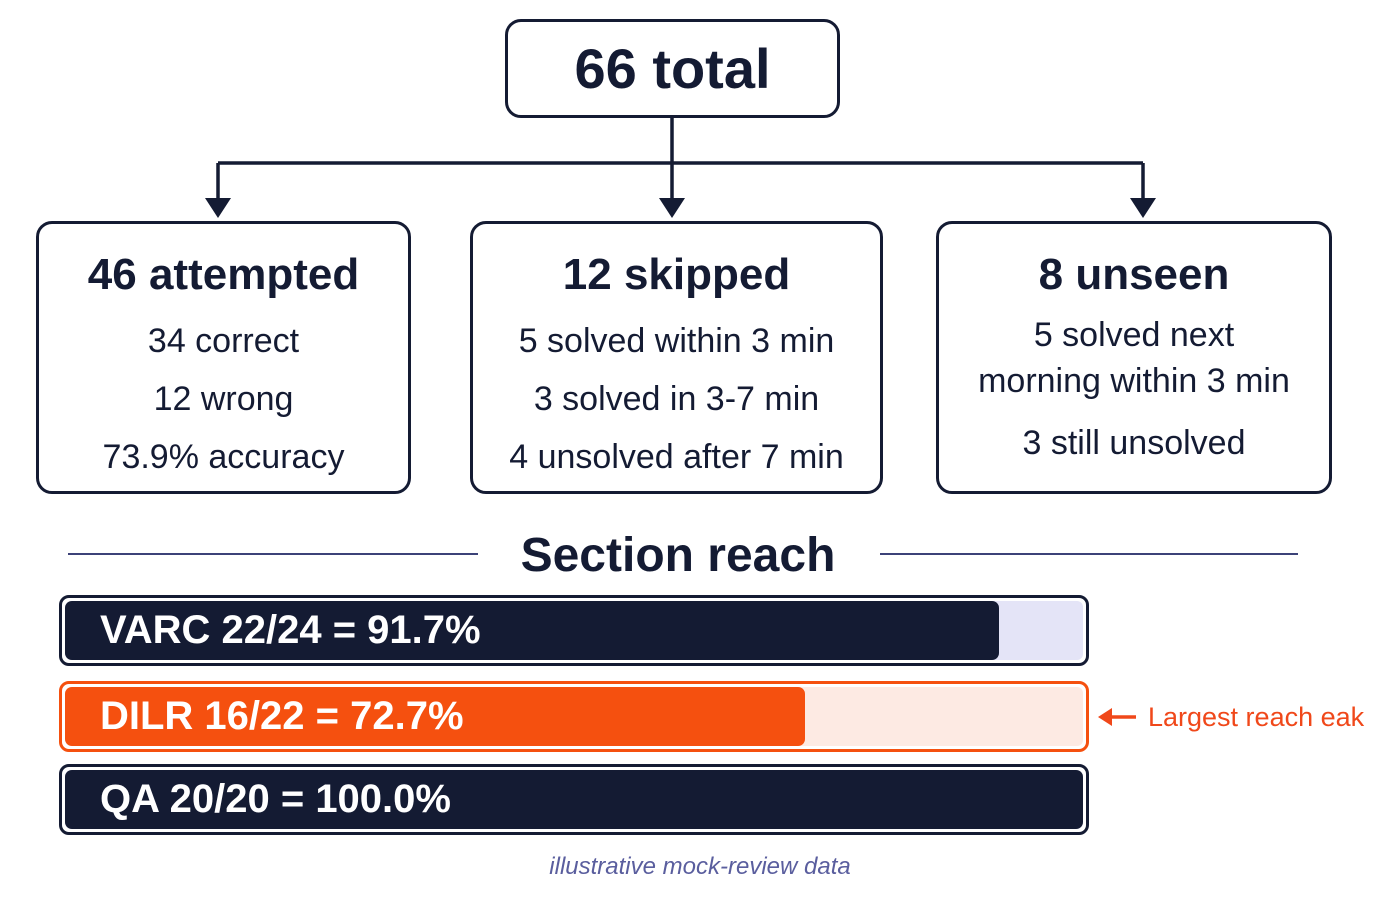 This screenshot has height=900, width=1400. I want to click on section-rule-right, so click(1089, 554).